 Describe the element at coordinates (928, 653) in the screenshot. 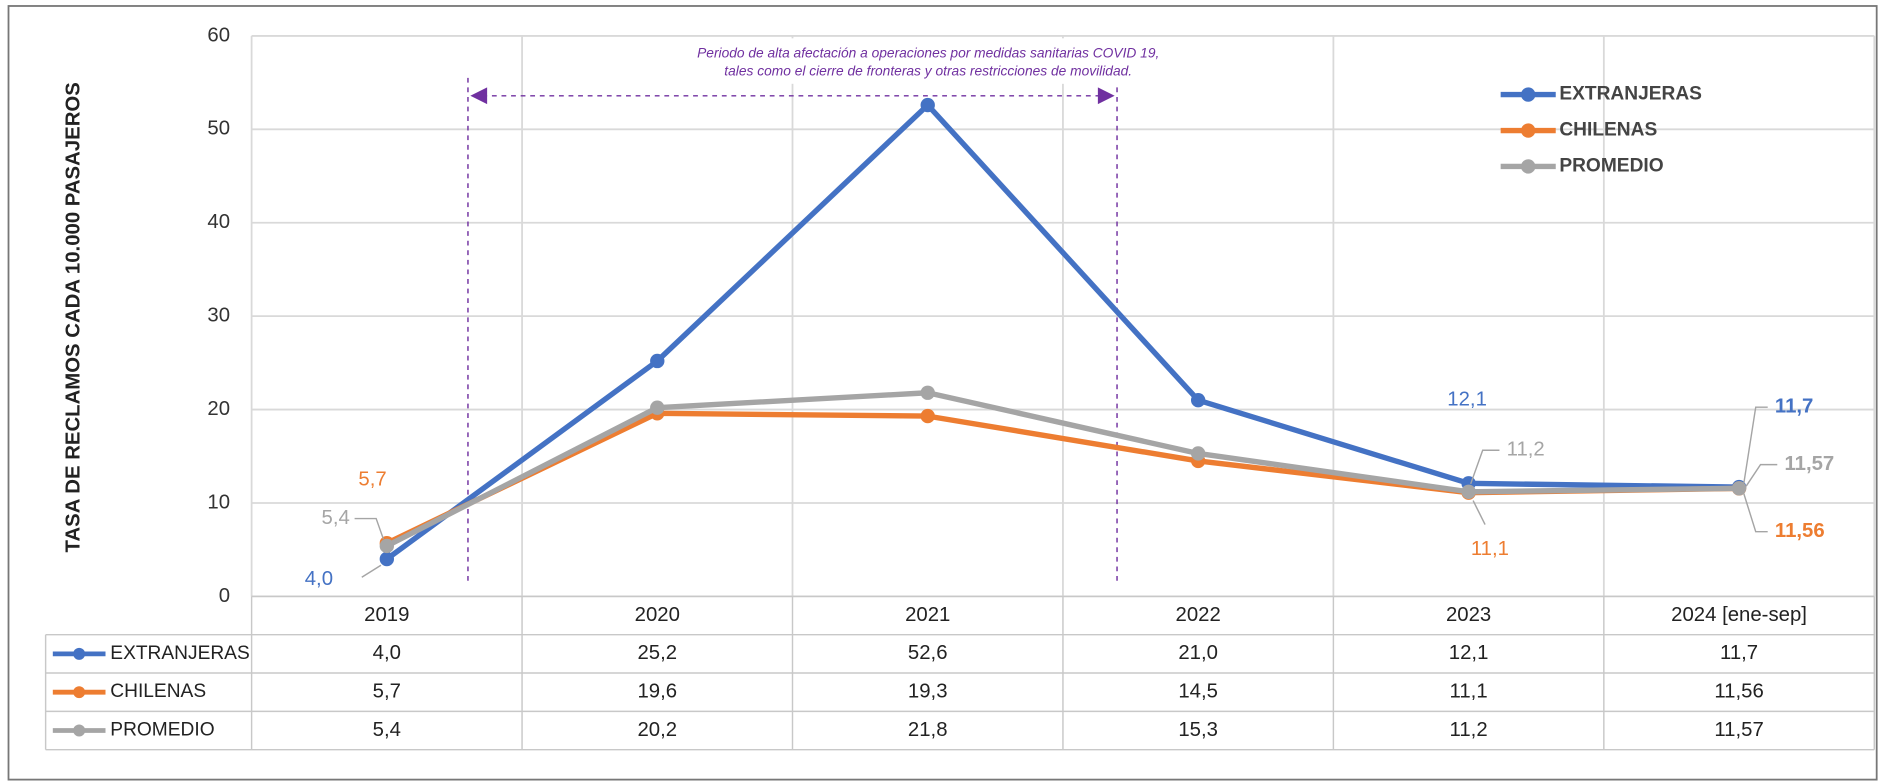

I see `table-cell: 52,6` at that location.